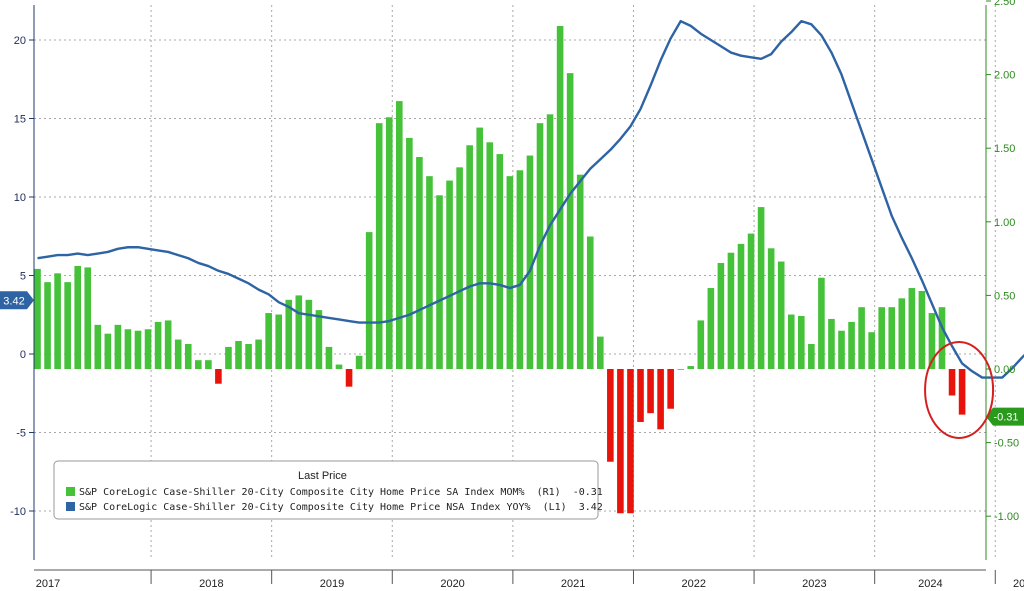 The image size is (1024, 591). I want to click on year-label: 2020, so click(452, 584).